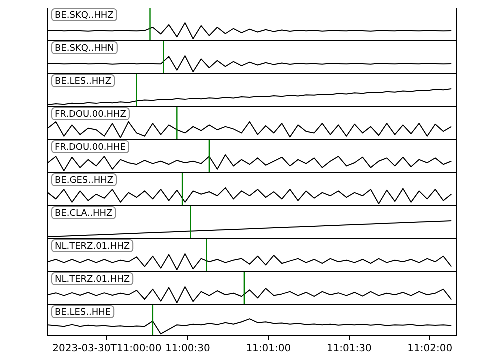 The image size is (480, 360). Describe the element at coordinates (83, 313) in the screenshot. I see `text: BE.LES..HHE` at that location.